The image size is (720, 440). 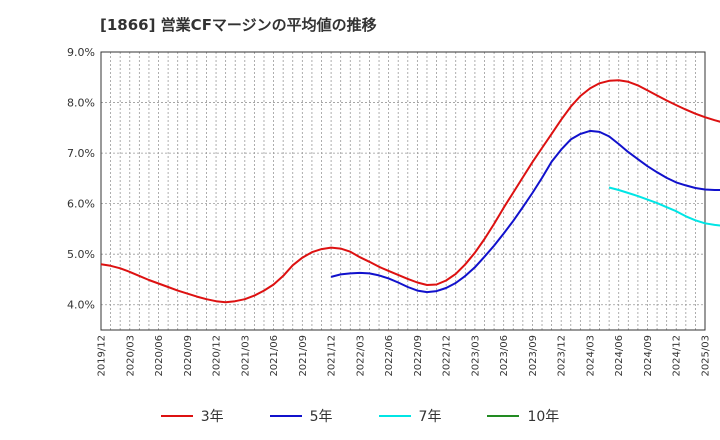 What do you see at coordinates (81, 204) in the screenshot?
I see `y-tick-label: 6.0%` at bounding box center [81, 204].